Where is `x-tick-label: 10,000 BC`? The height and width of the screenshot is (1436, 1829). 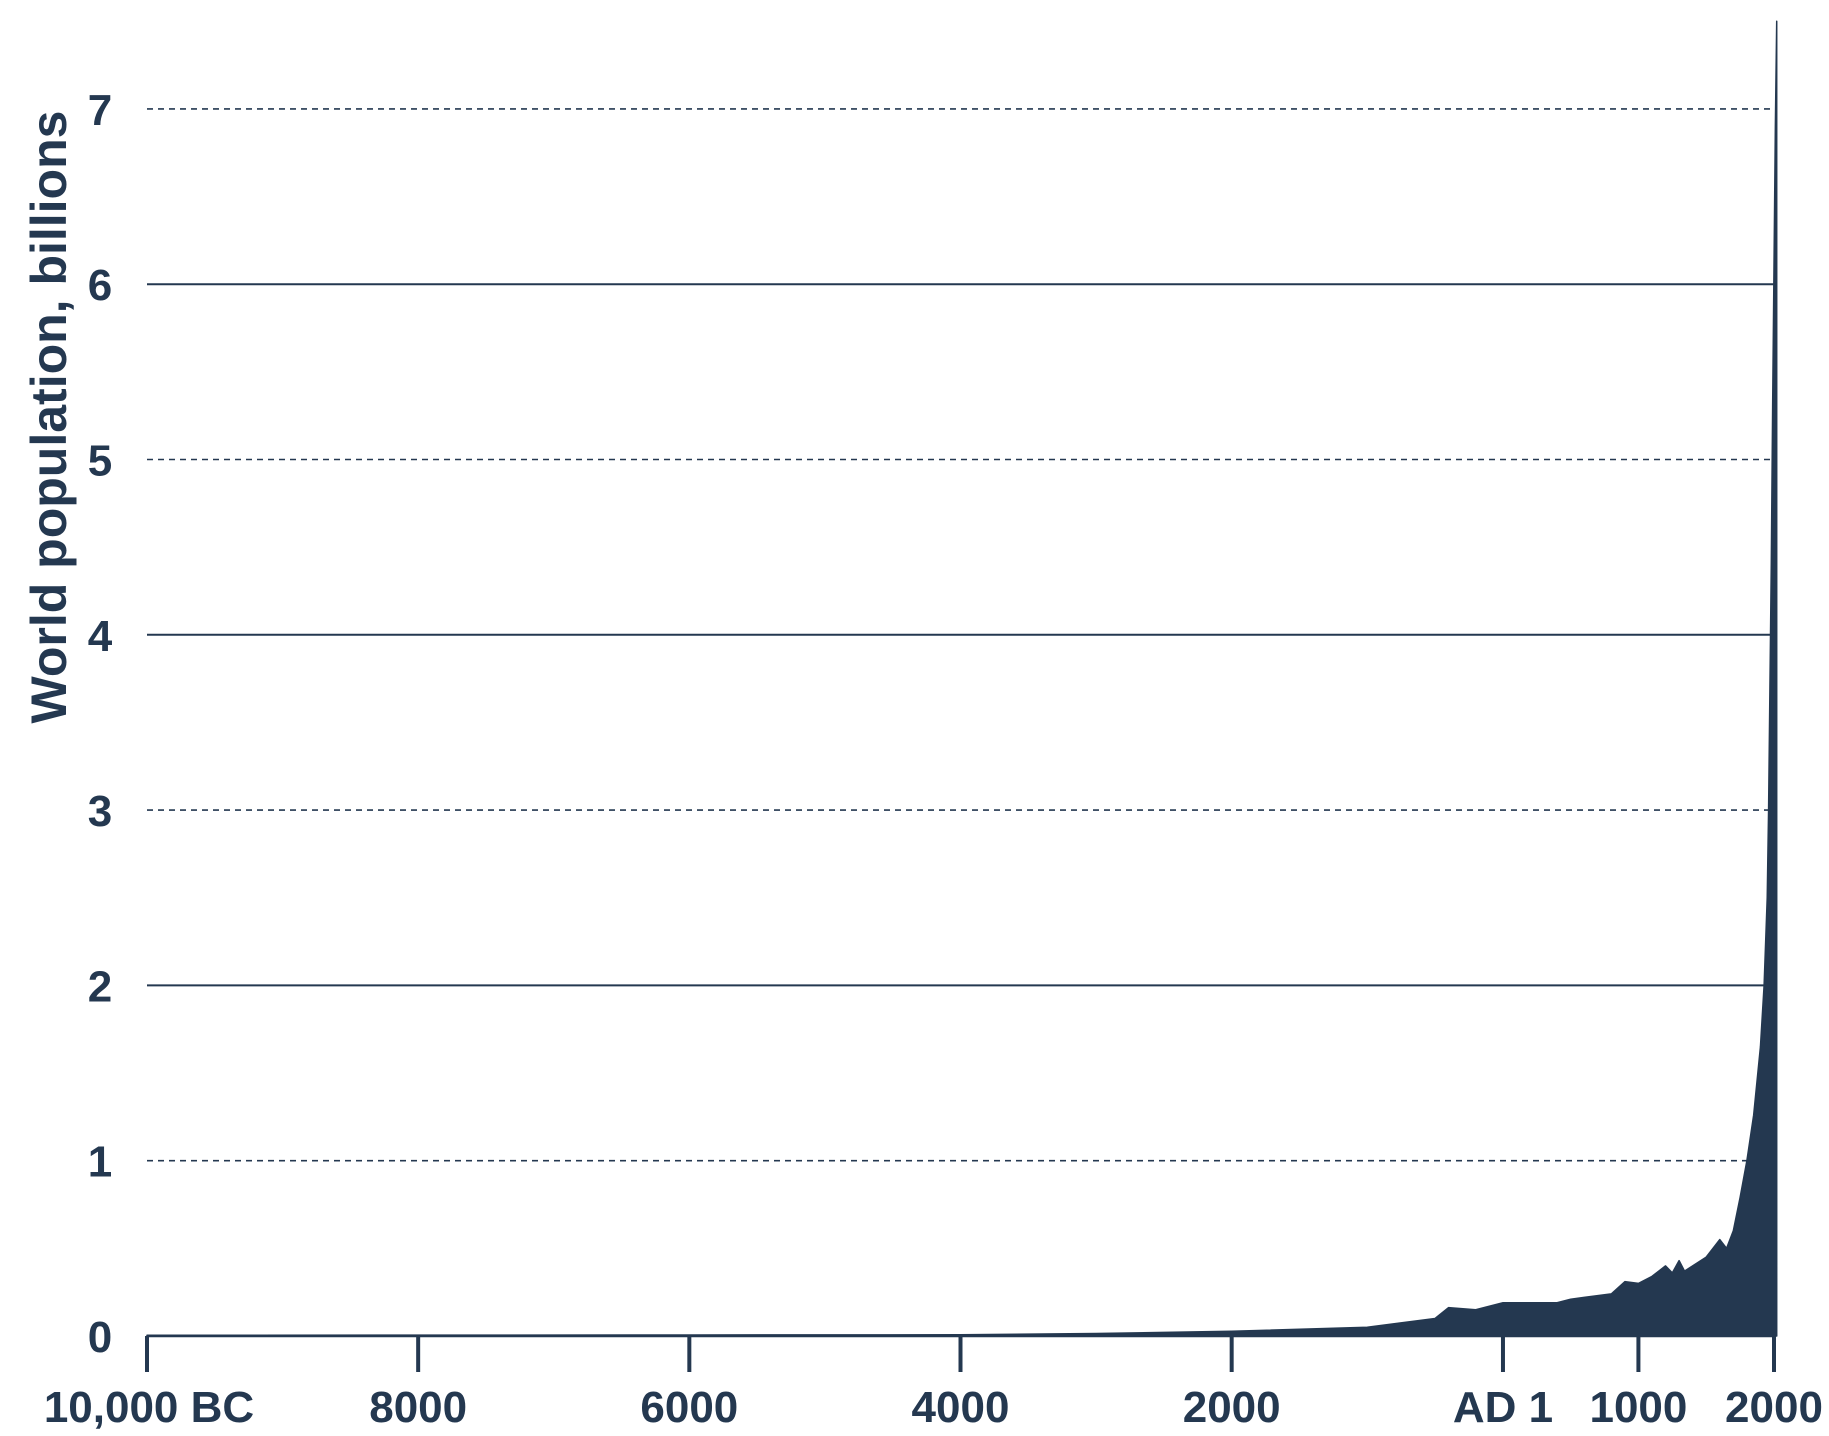
x-tick-label: 10,000 BC is located at coordinates (149, 1407).